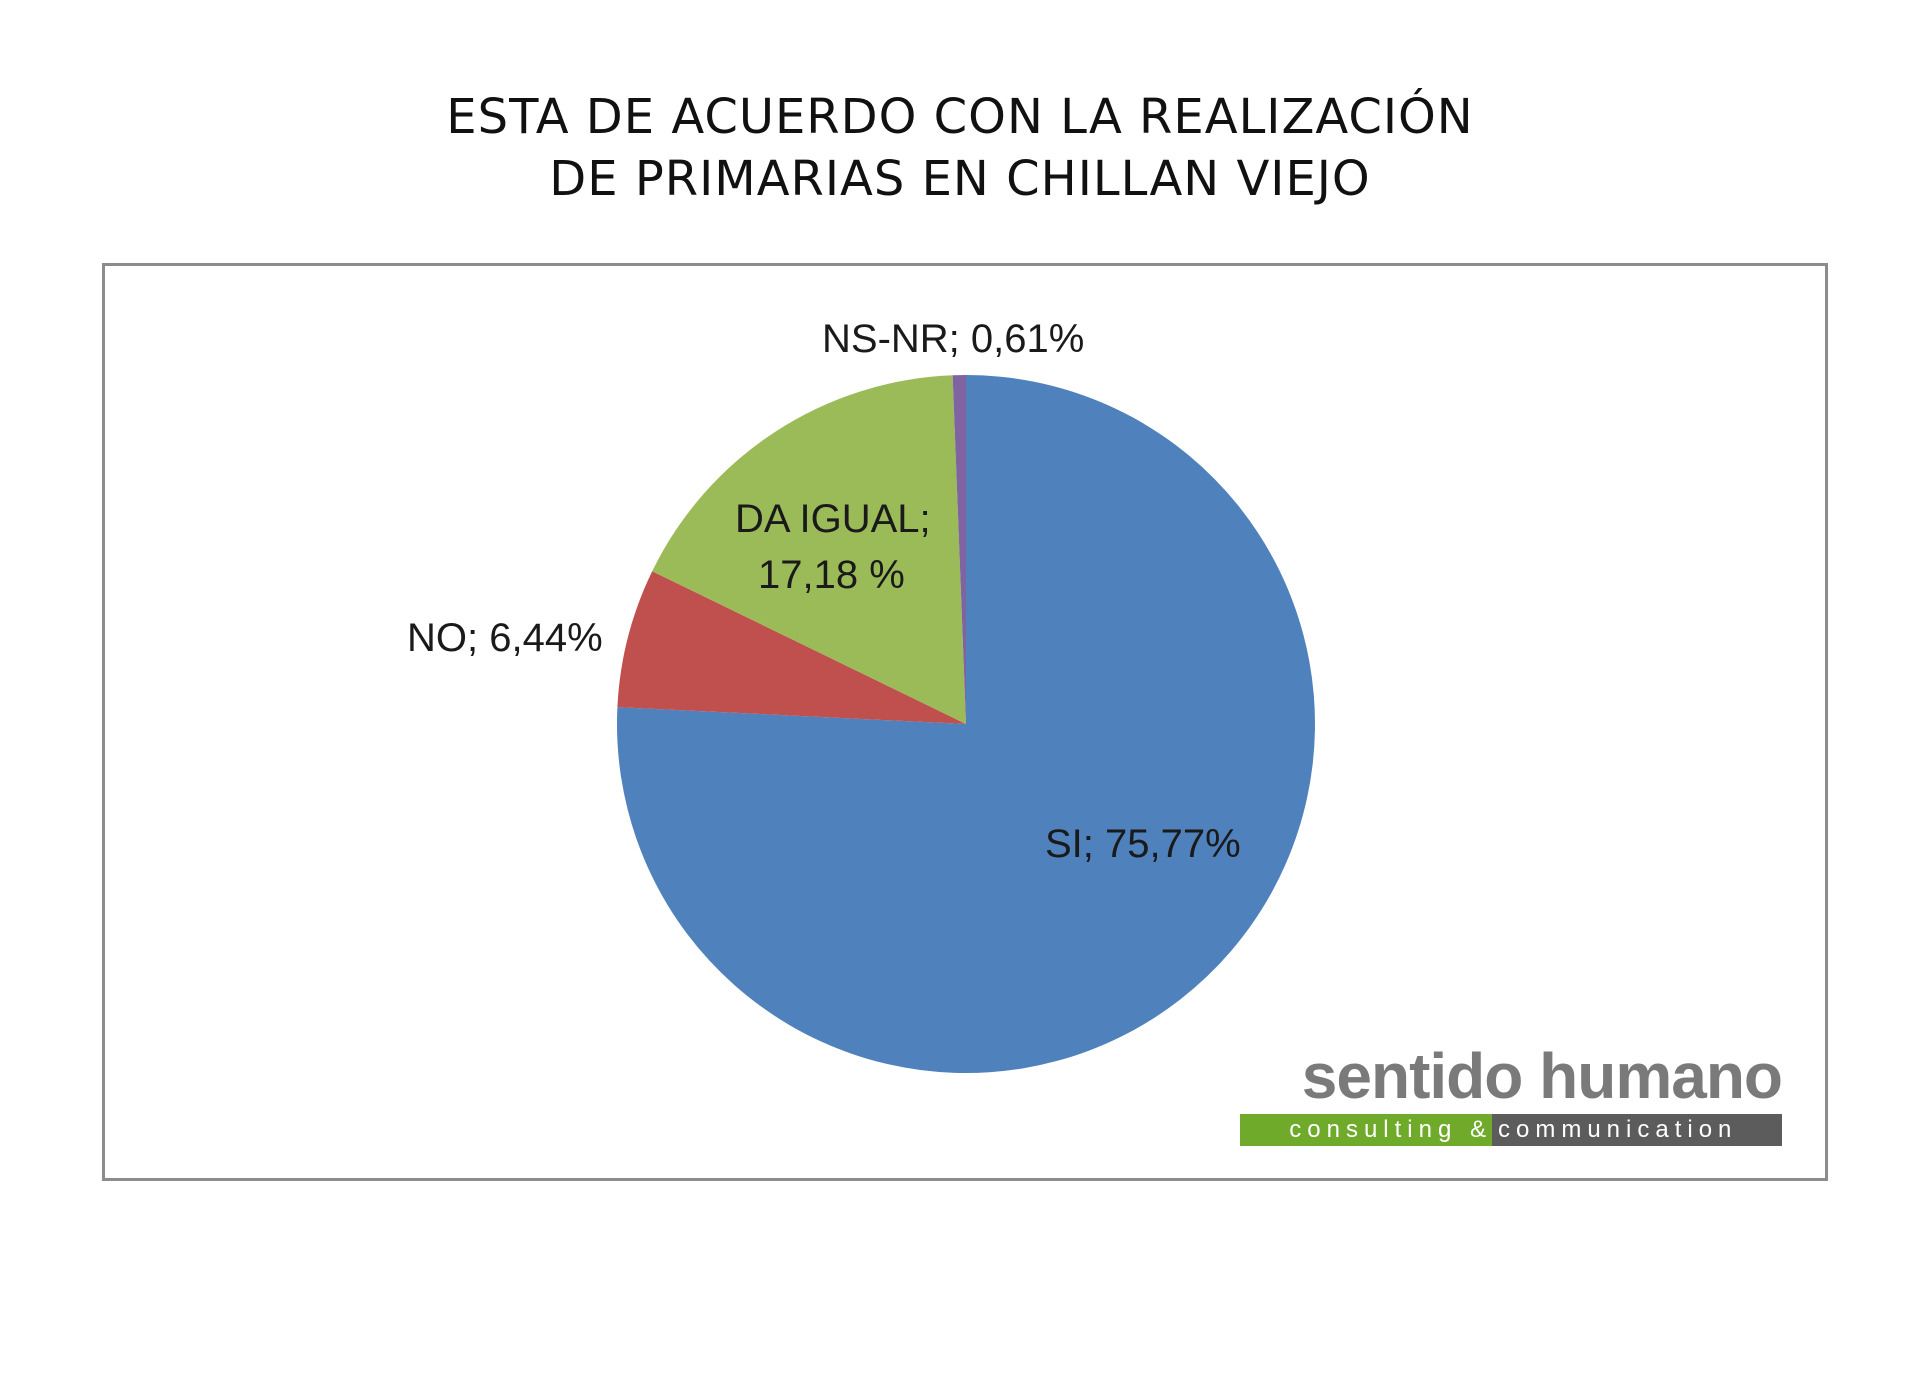 The image size is (1920, 1400). I want to click on label-ns-nr: NS-NR; 0,61%, so click(953, 339).